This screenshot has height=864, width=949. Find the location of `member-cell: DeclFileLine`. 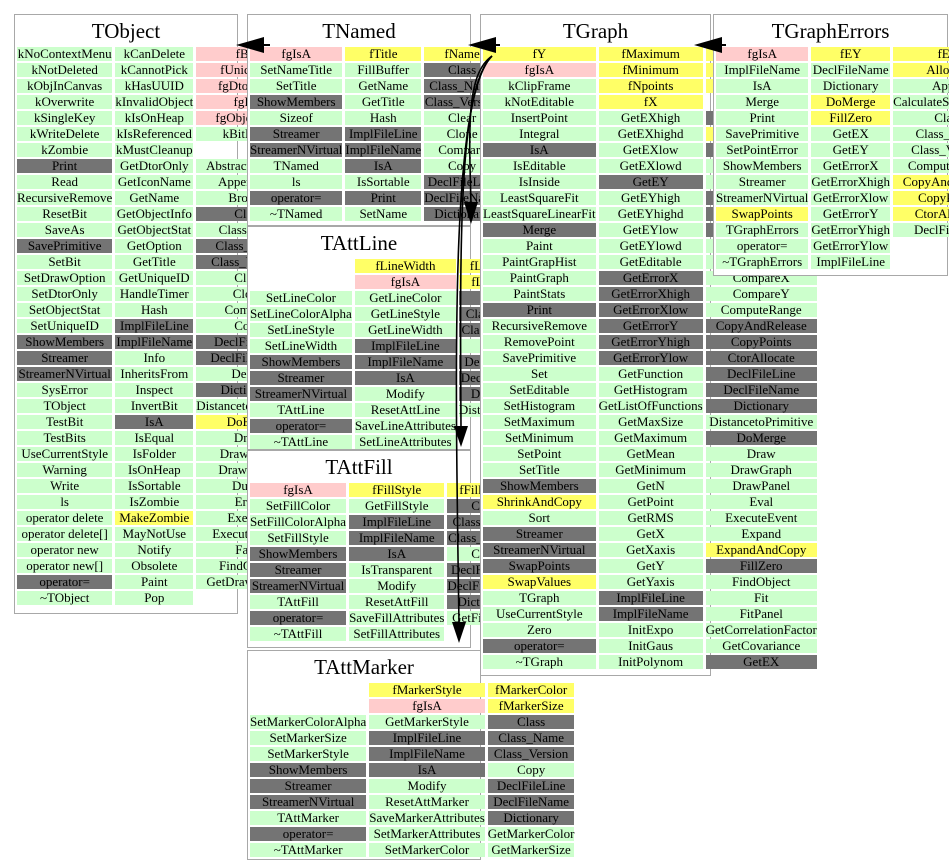

member-cell: DeclFileLine is located at coordinates (921, 230).